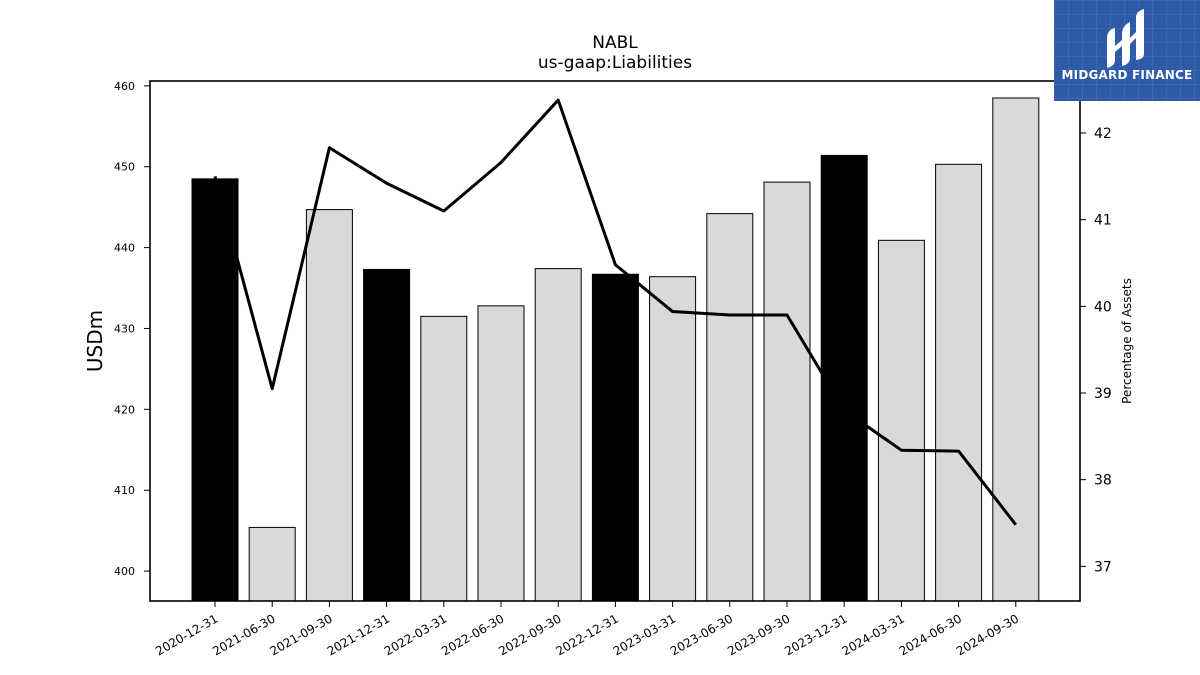 Image resolution: width=1200 pixels, height=675 pixels. Describe the element at coordinates (1125, 38) in the screenshot. I see `midgard-logo-icon` at that location.